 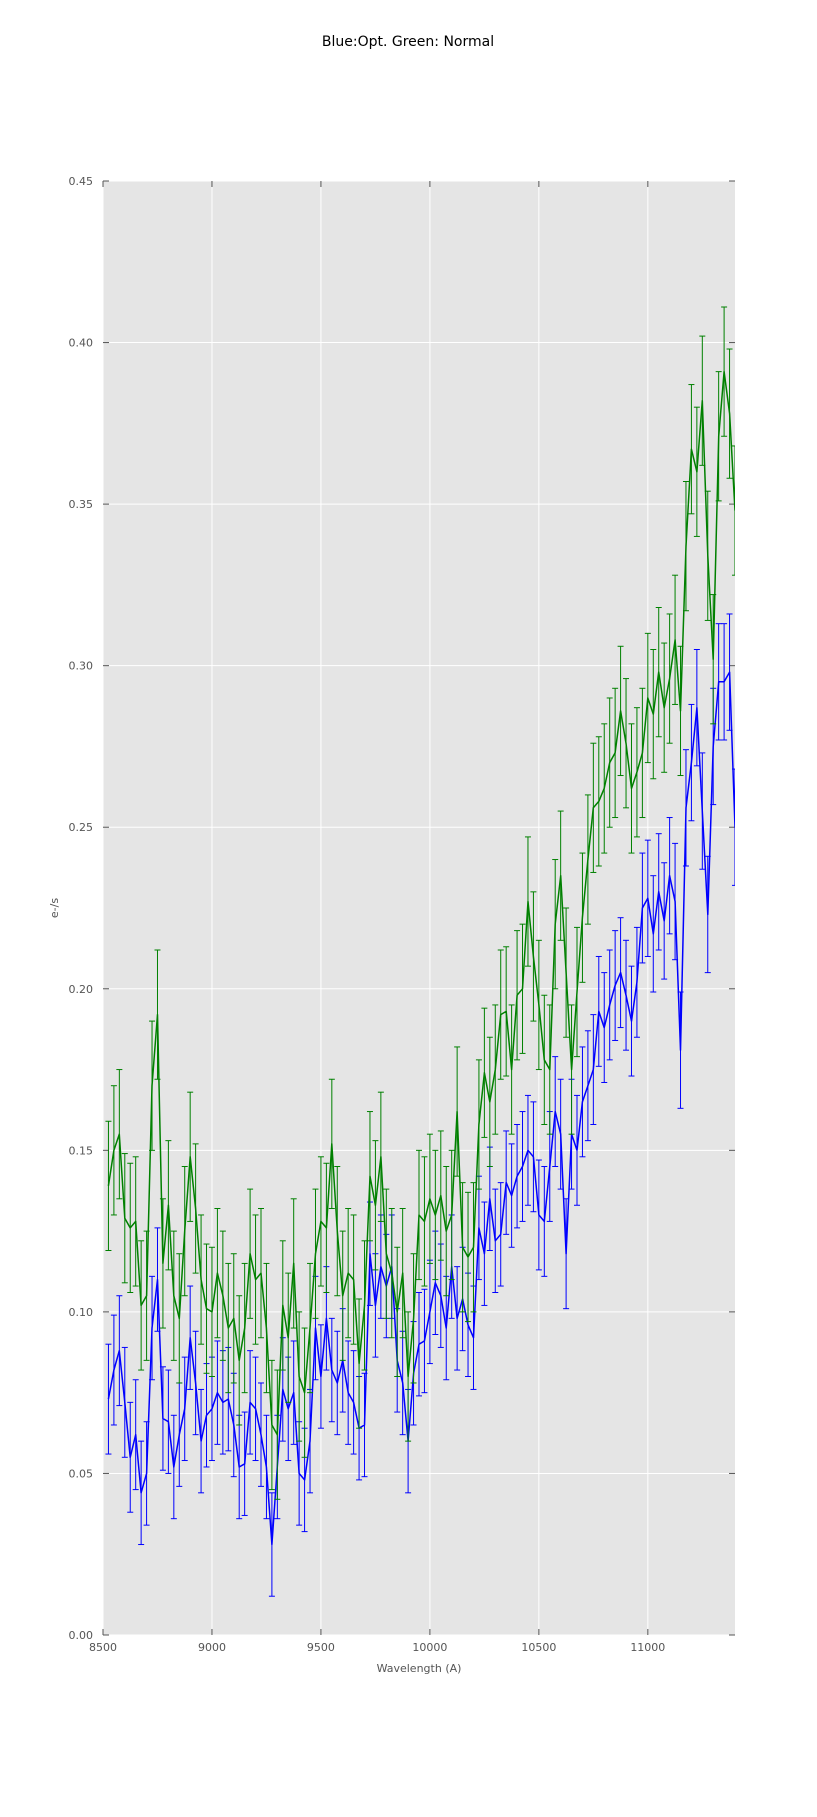 I want to click on x-tick-label: 10000, so click(x=429, y=1647).